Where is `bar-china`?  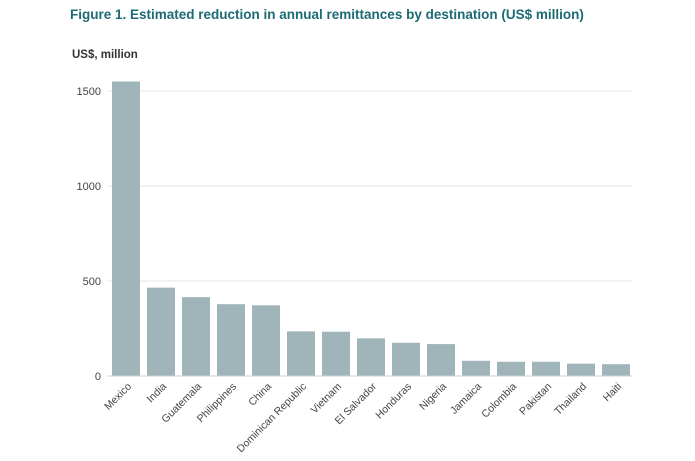 bar-china is located at coordinates (266, 340).